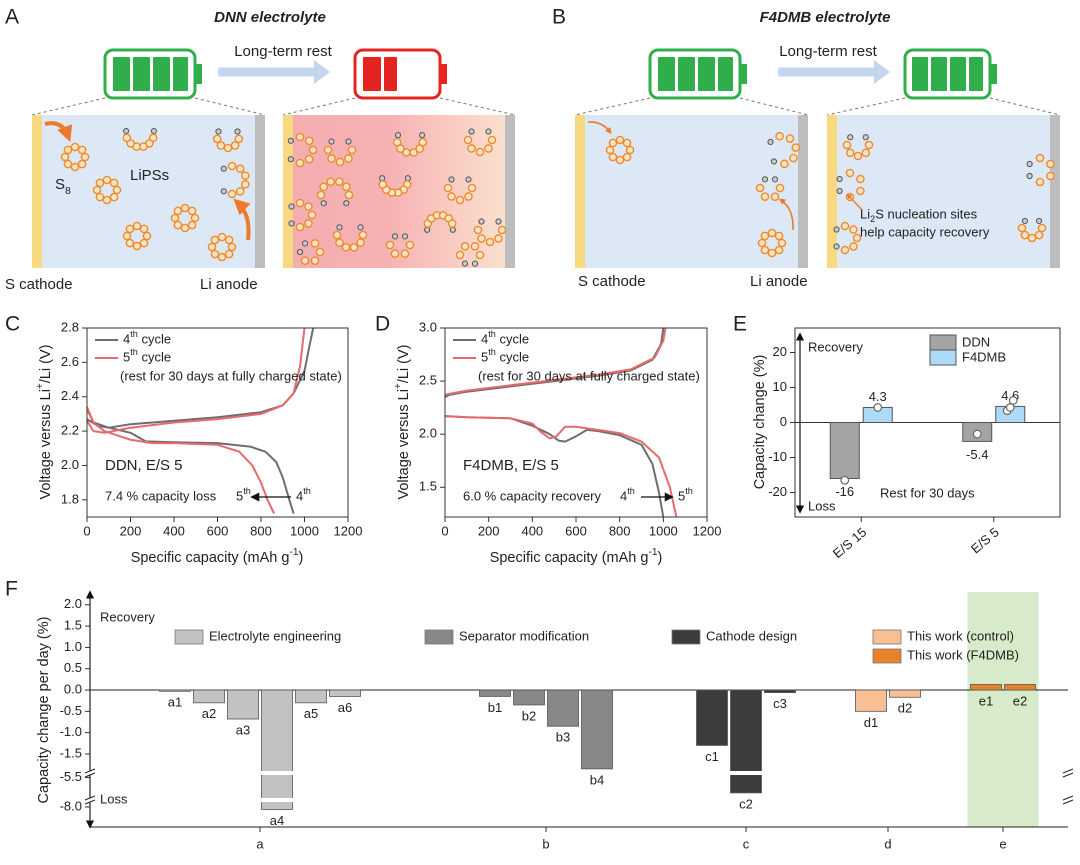 The image size is (1080, 865). Describe the element at coordinates (147, 355) in the screenshot. I see `legend-label: 5th cycle` at that location.